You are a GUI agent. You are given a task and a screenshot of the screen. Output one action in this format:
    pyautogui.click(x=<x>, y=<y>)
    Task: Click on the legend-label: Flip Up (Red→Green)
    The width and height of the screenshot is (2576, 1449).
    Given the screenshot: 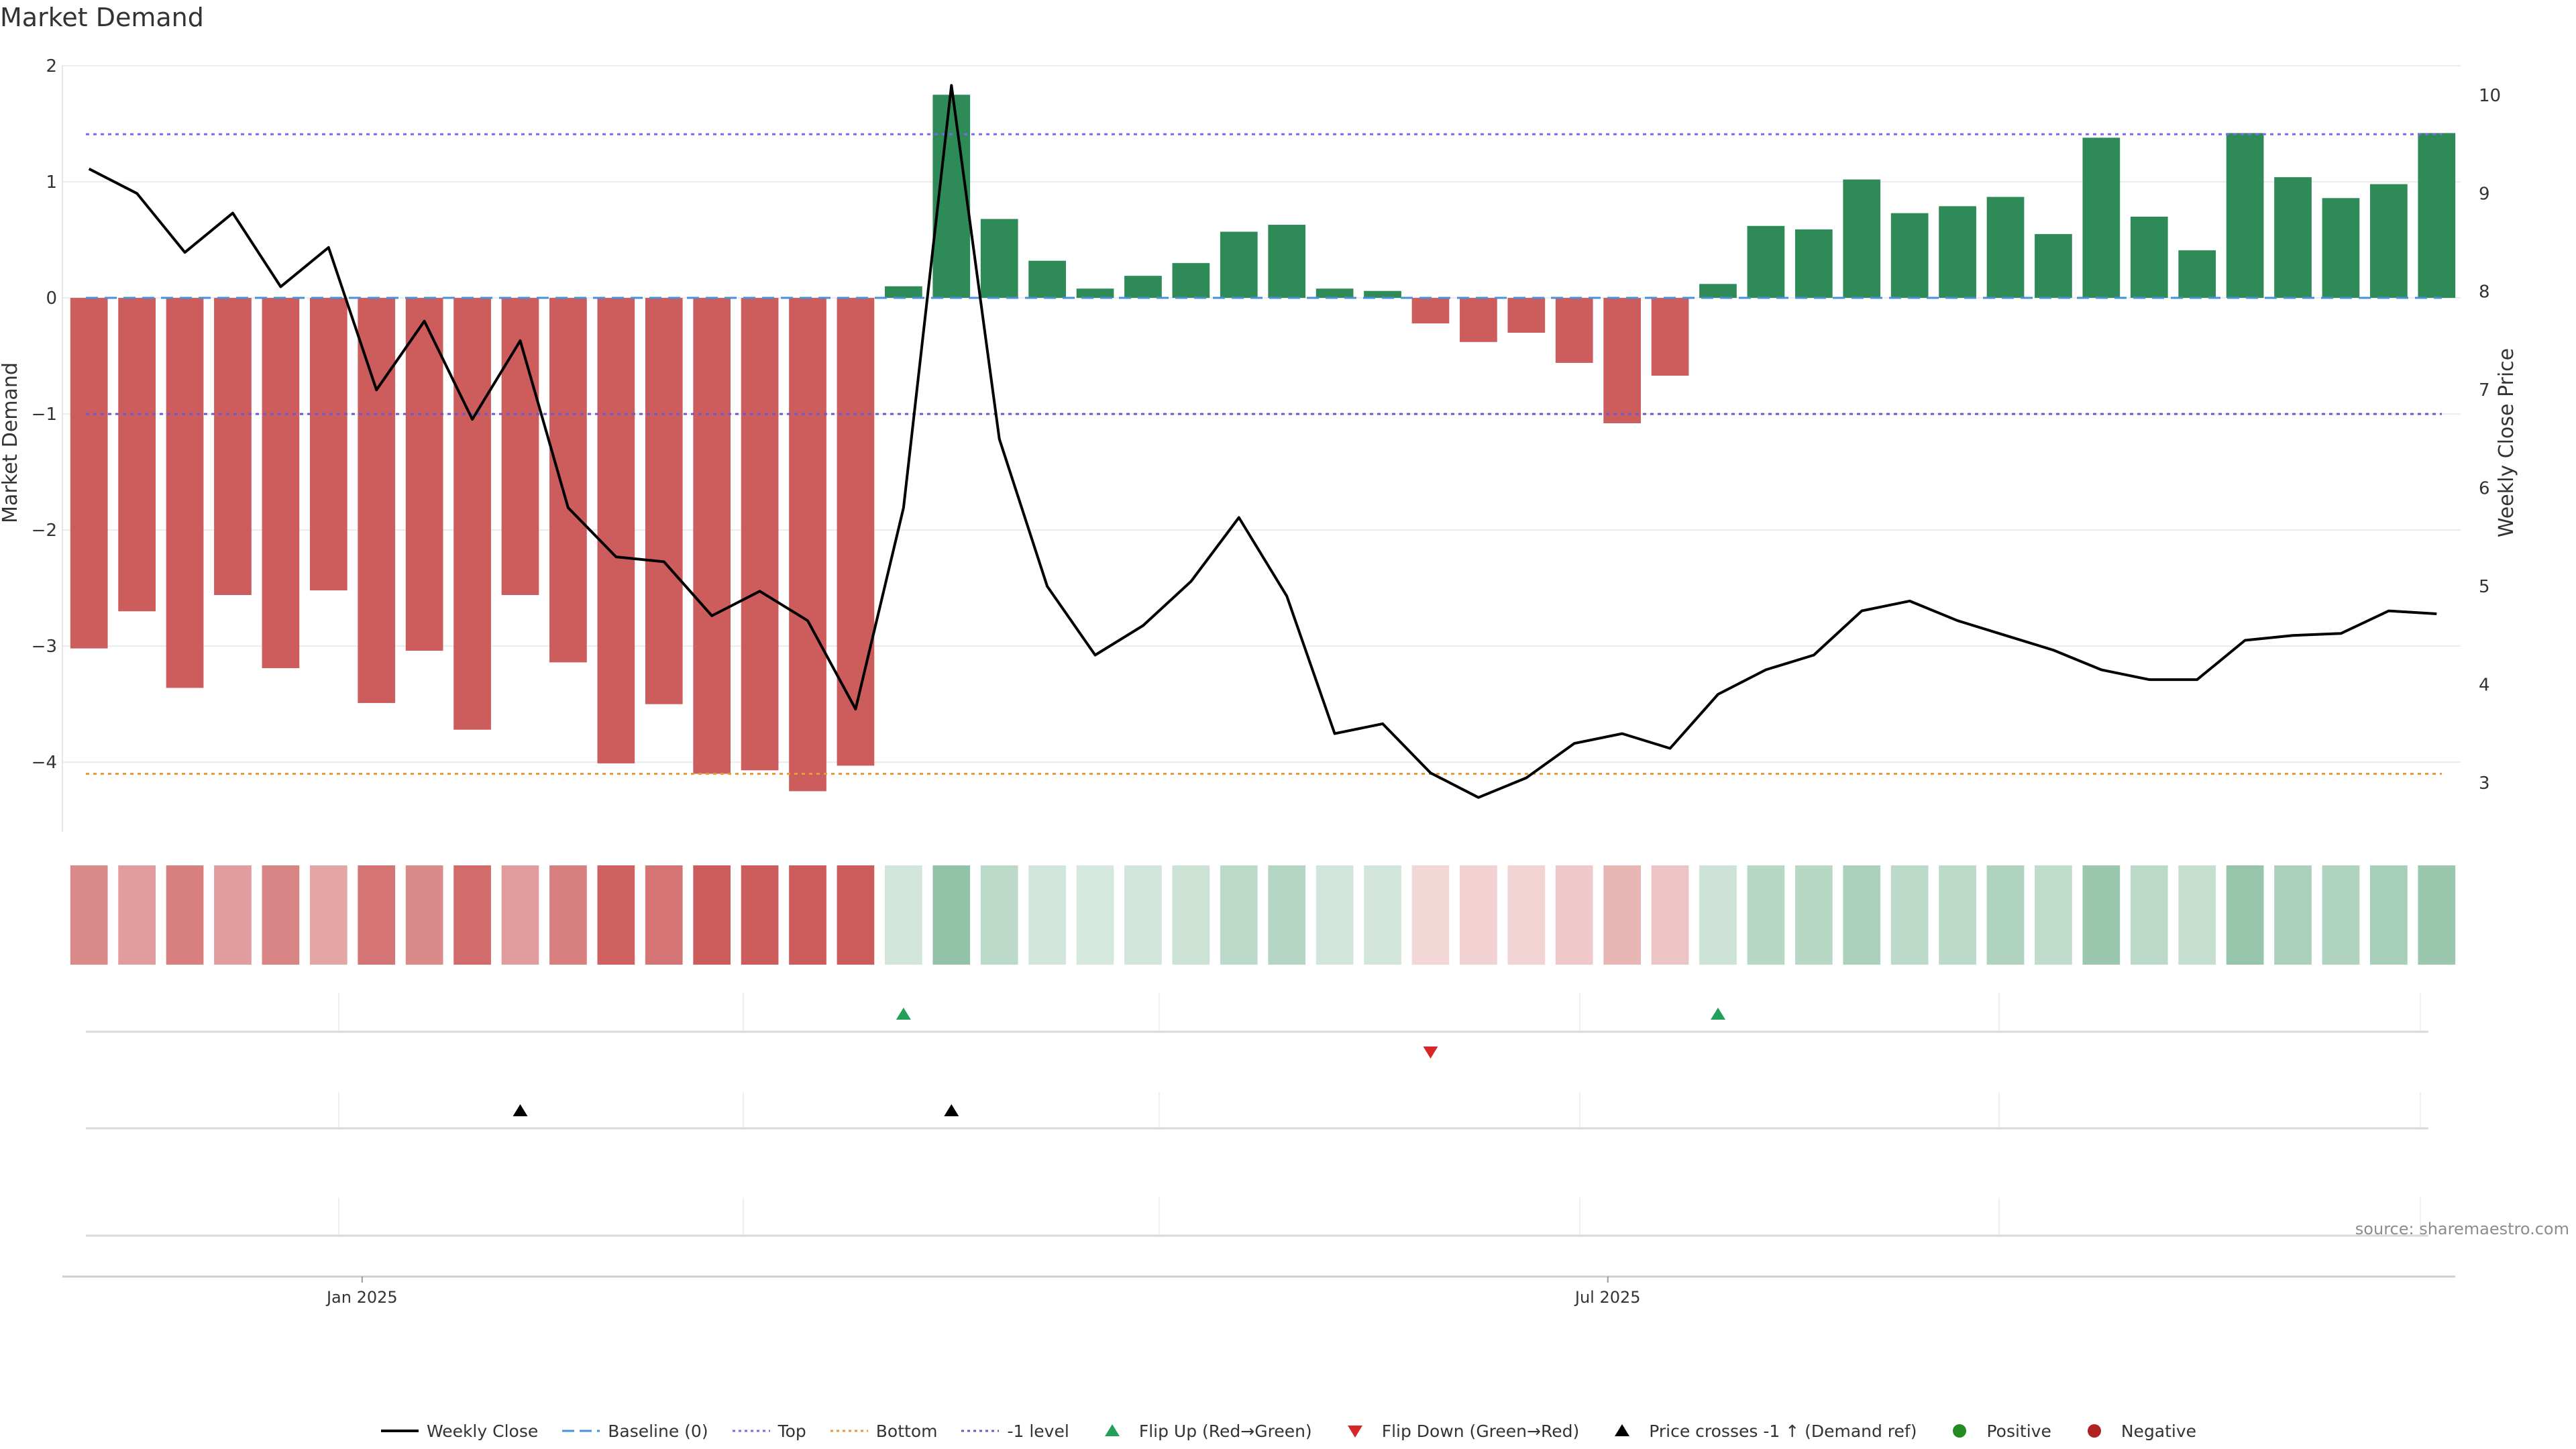 What is the action you would take?
    pyautogui.click(x=1225, y=1431)
    